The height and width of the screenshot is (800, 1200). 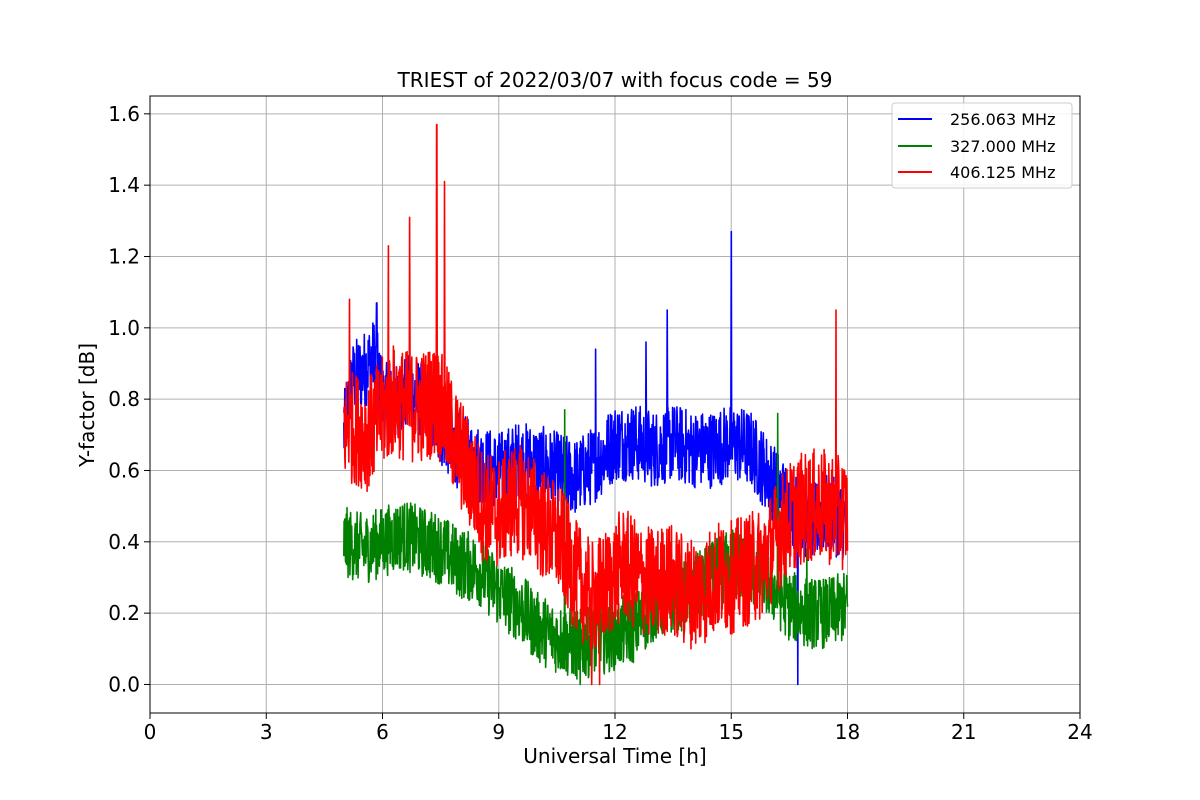 What do you see at coordinates (731, 732) in the screenshot?
I see `x-tick-label: 15` at bounding box center [731, 732].